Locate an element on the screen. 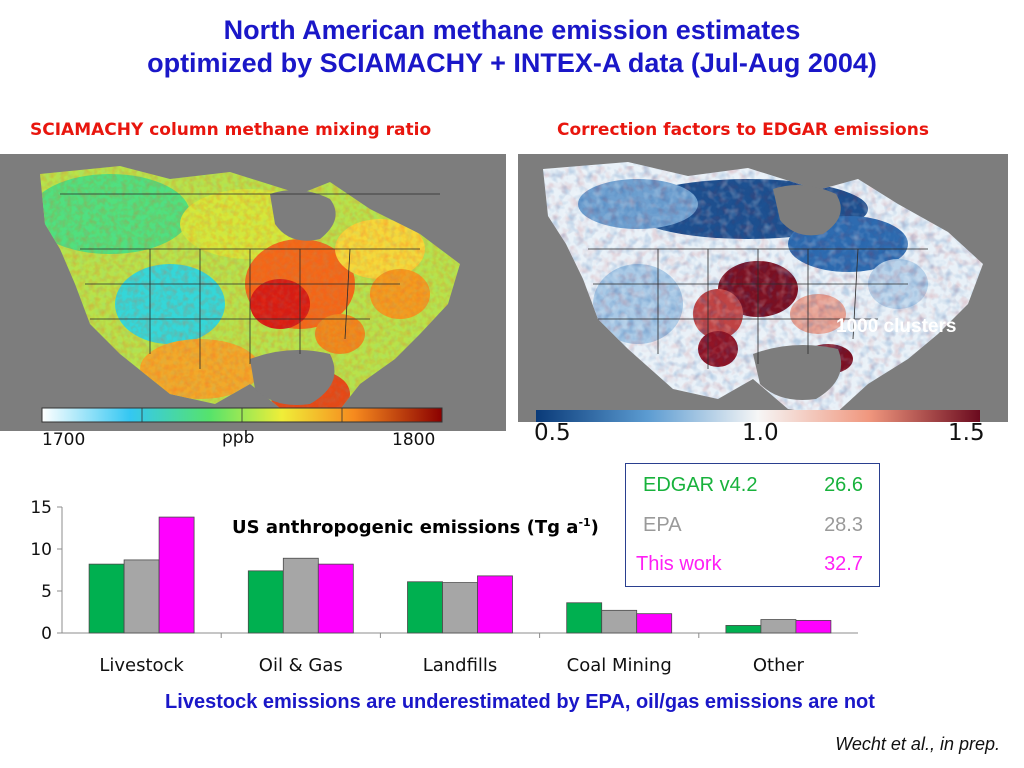 Image resolution: width=1024 pixels, height=768 pixels. left-scale-max: 1800 is located at coordinates (414, 440).